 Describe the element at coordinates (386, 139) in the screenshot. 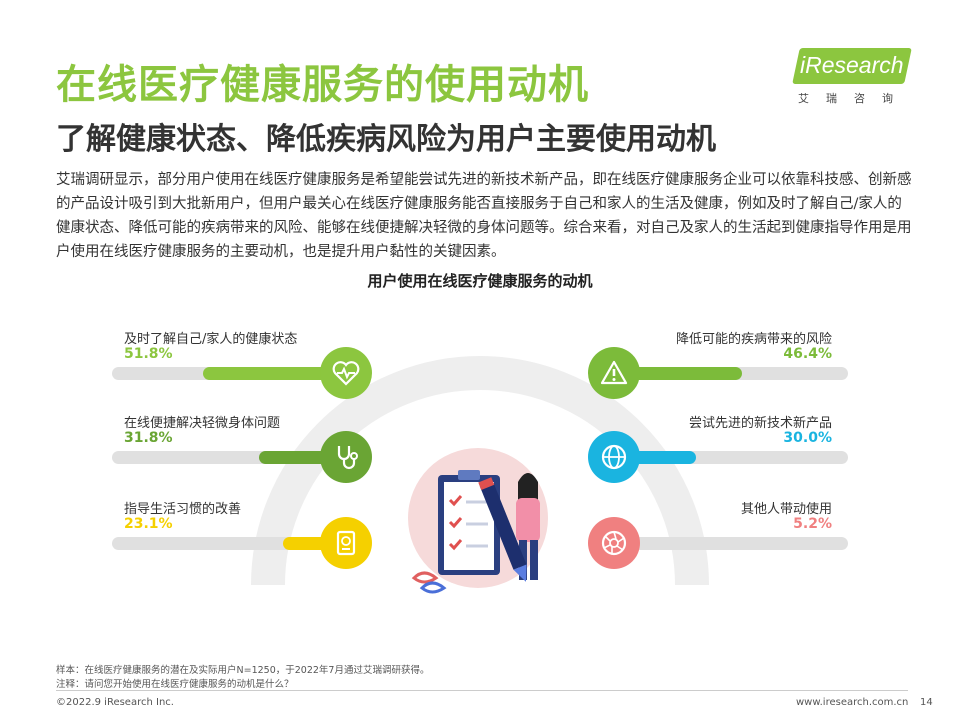

I see `page-subtitle: 了解健康状态、降低疾病风险为用户主要使用动机` at that location.